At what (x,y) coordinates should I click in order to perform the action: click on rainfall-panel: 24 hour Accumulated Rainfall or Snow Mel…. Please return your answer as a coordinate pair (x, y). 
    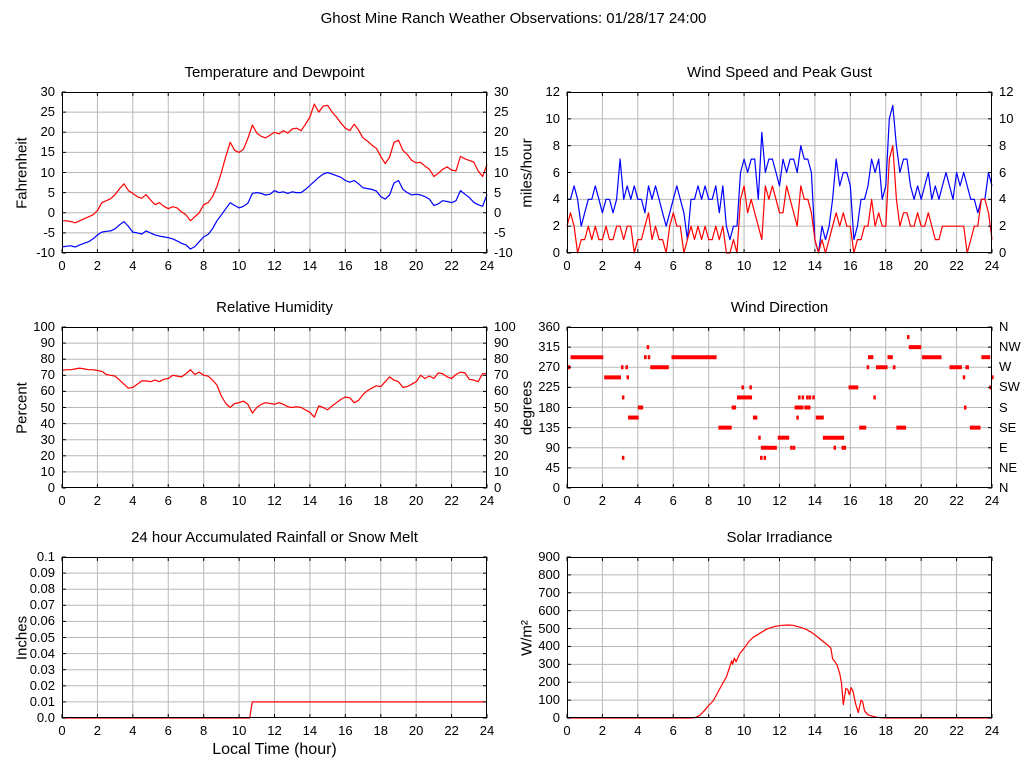
    Looking at the image, I should click on (254, 643).